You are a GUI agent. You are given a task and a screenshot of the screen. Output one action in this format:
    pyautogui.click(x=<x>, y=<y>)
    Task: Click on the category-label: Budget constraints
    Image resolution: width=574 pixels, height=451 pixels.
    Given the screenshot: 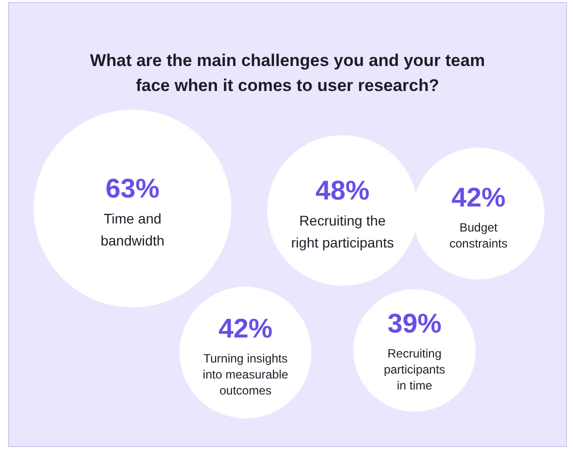 What is the action you would take?
    pyautogui.click(x=478, y=235)
    